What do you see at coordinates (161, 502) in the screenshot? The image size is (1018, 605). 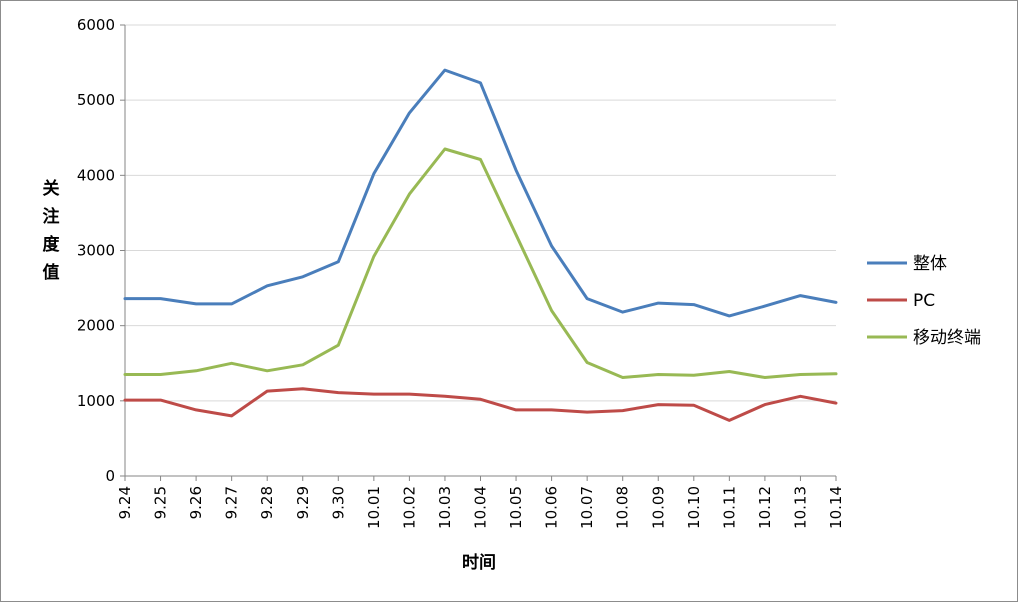 I see `x-tick-label: 9.25` at bounding box center [161, 502].